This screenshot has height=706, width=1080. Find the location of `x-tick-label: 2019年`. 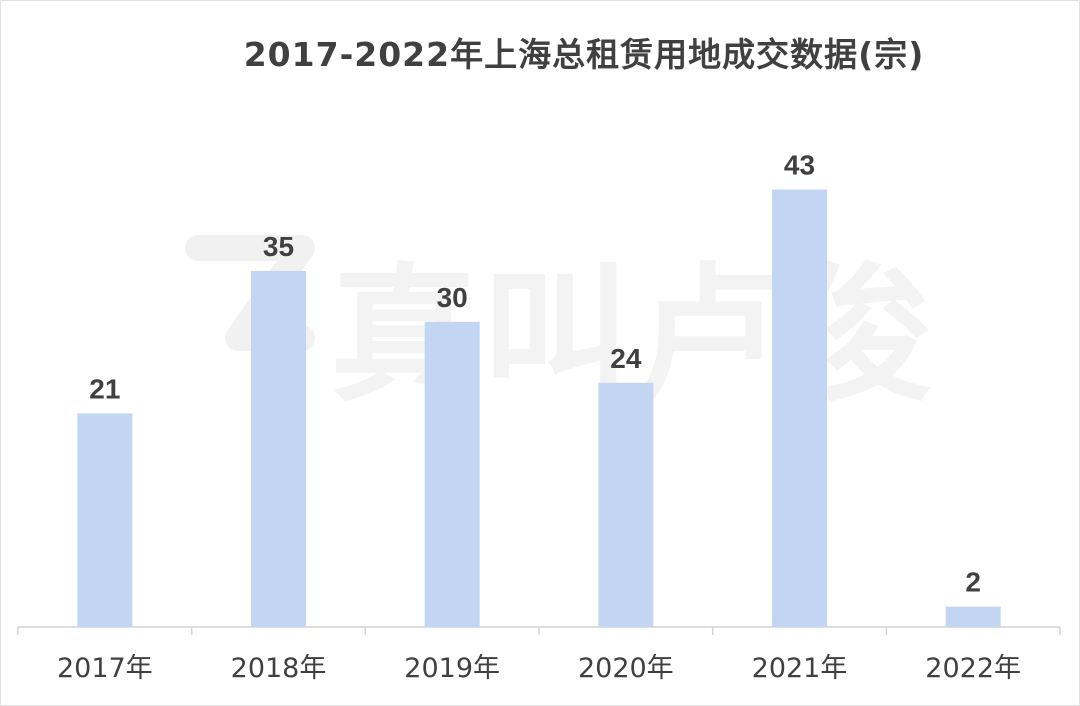

x-tick-label: 2019年 is located at coordinates (452, 668).